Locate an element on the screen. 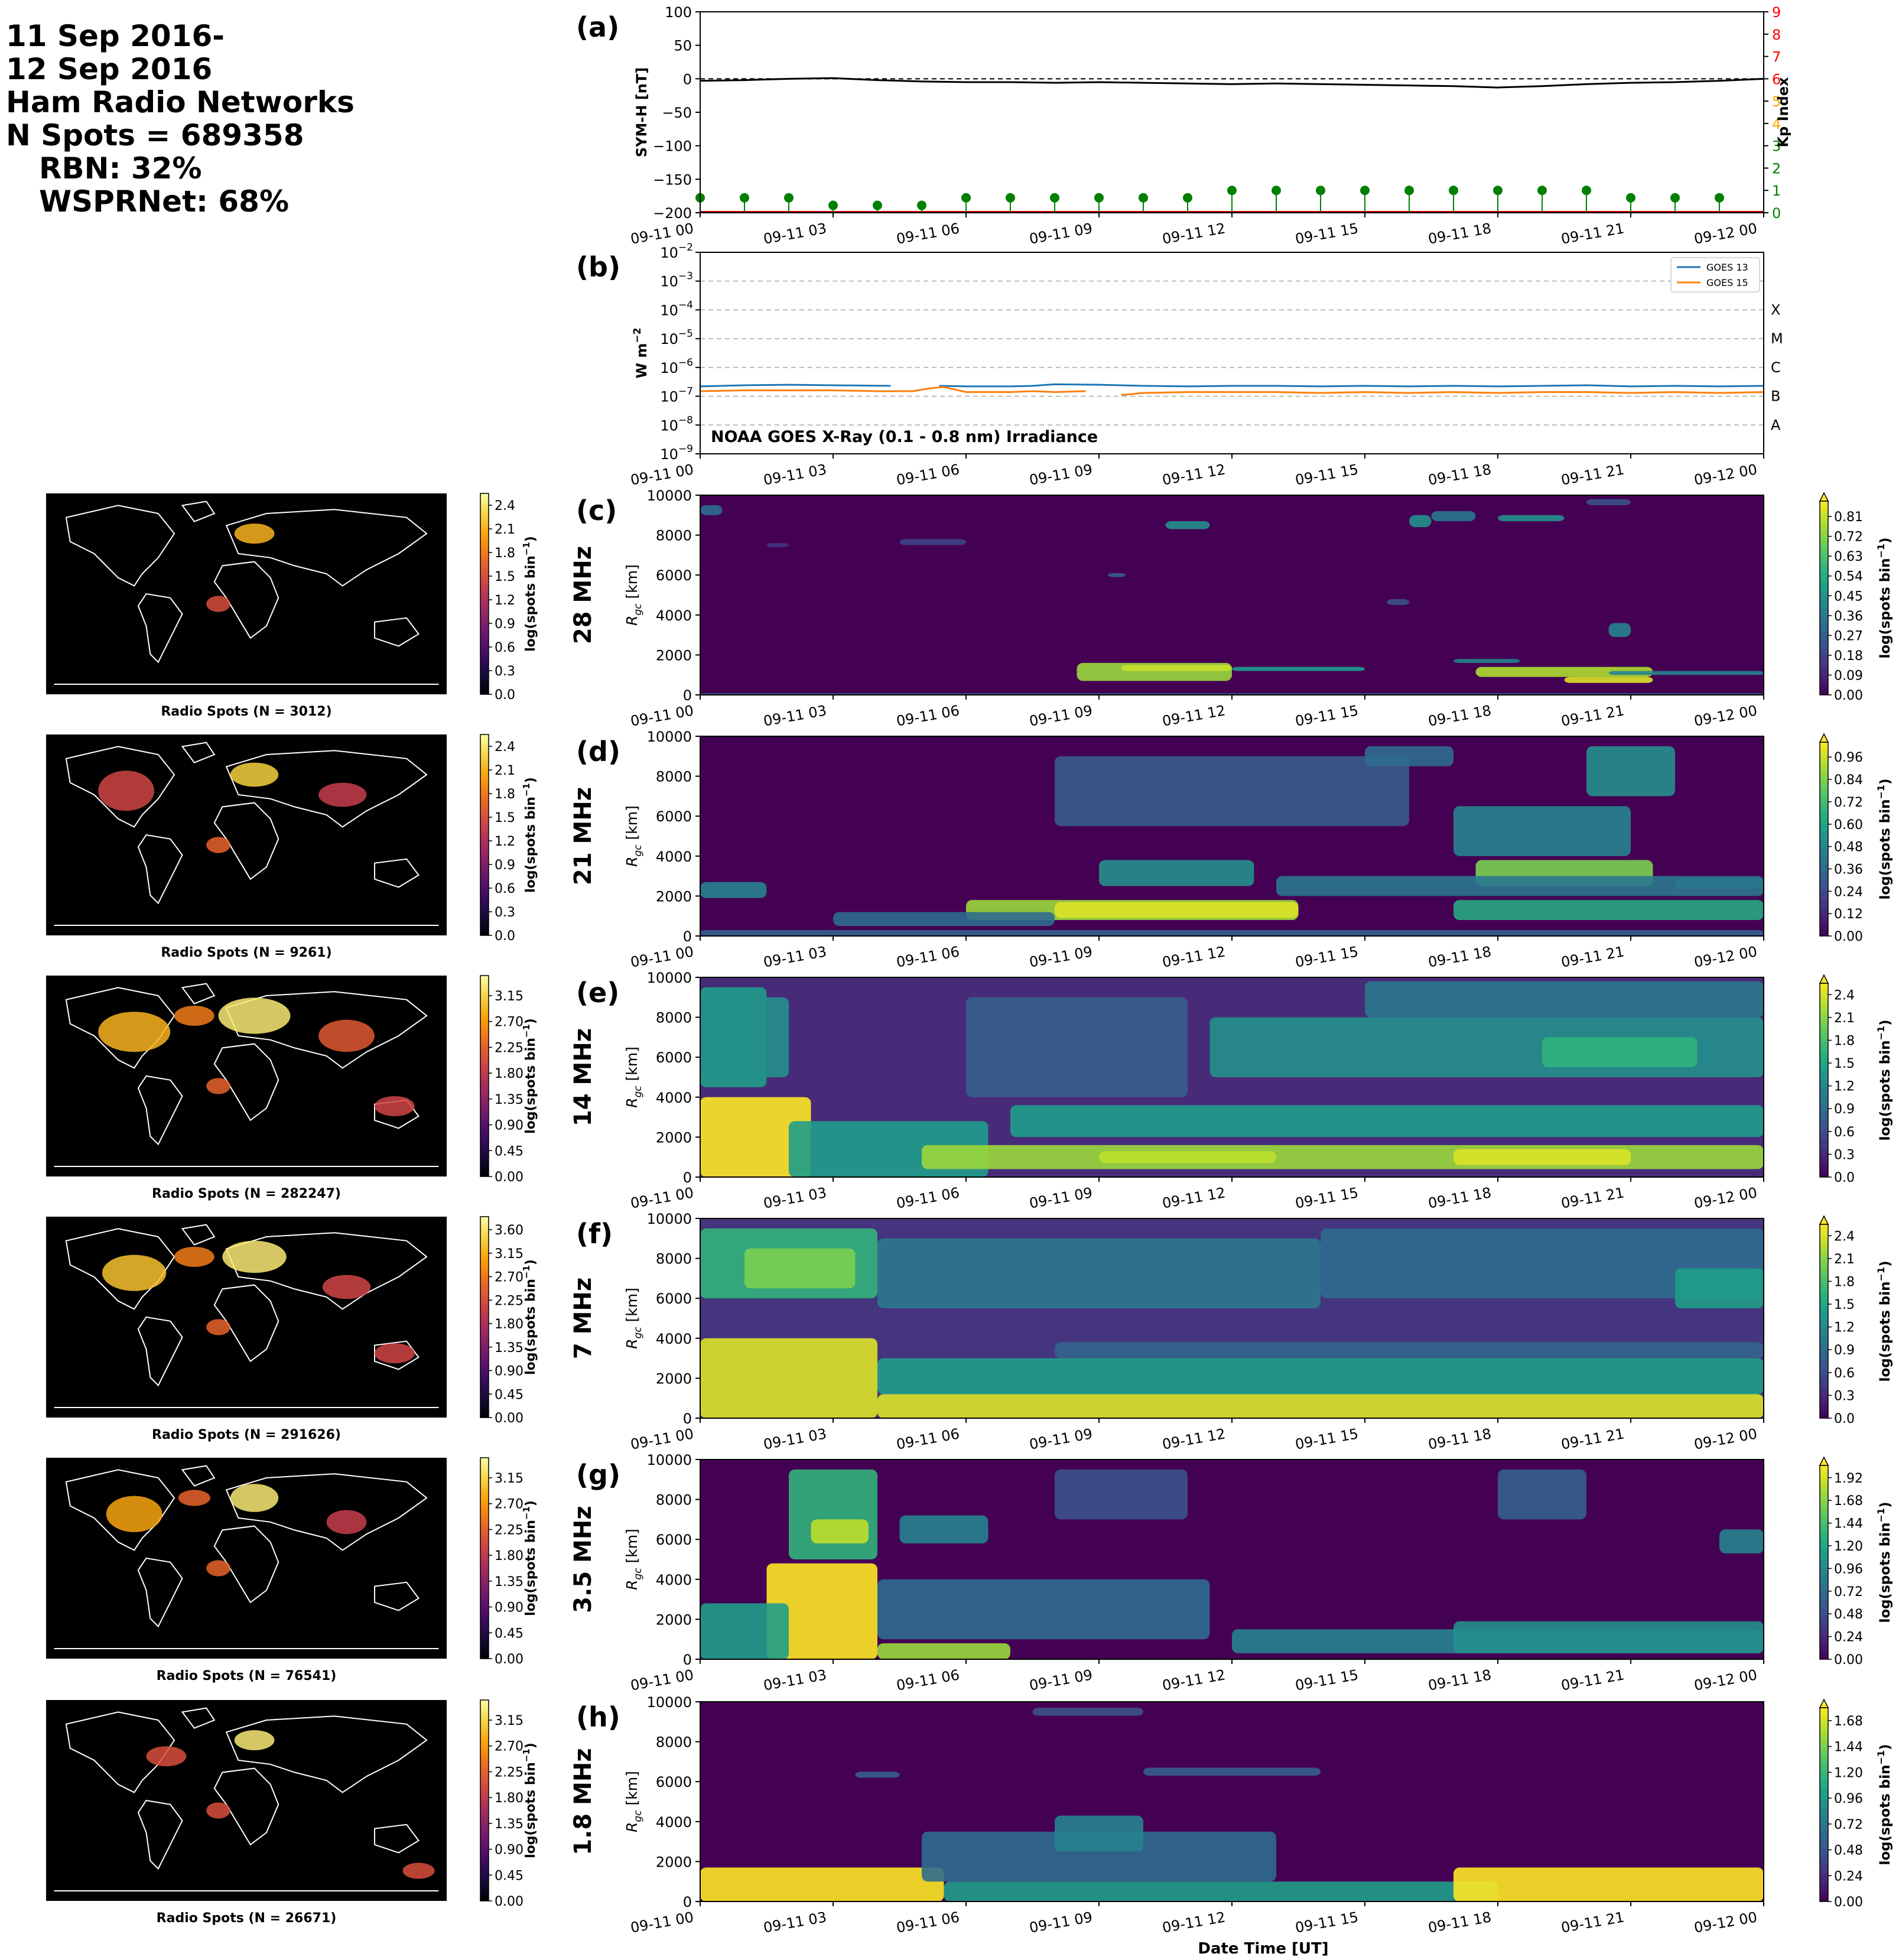  colorbar-tick-label: 0.72 is located at coordinates (1848, 802).